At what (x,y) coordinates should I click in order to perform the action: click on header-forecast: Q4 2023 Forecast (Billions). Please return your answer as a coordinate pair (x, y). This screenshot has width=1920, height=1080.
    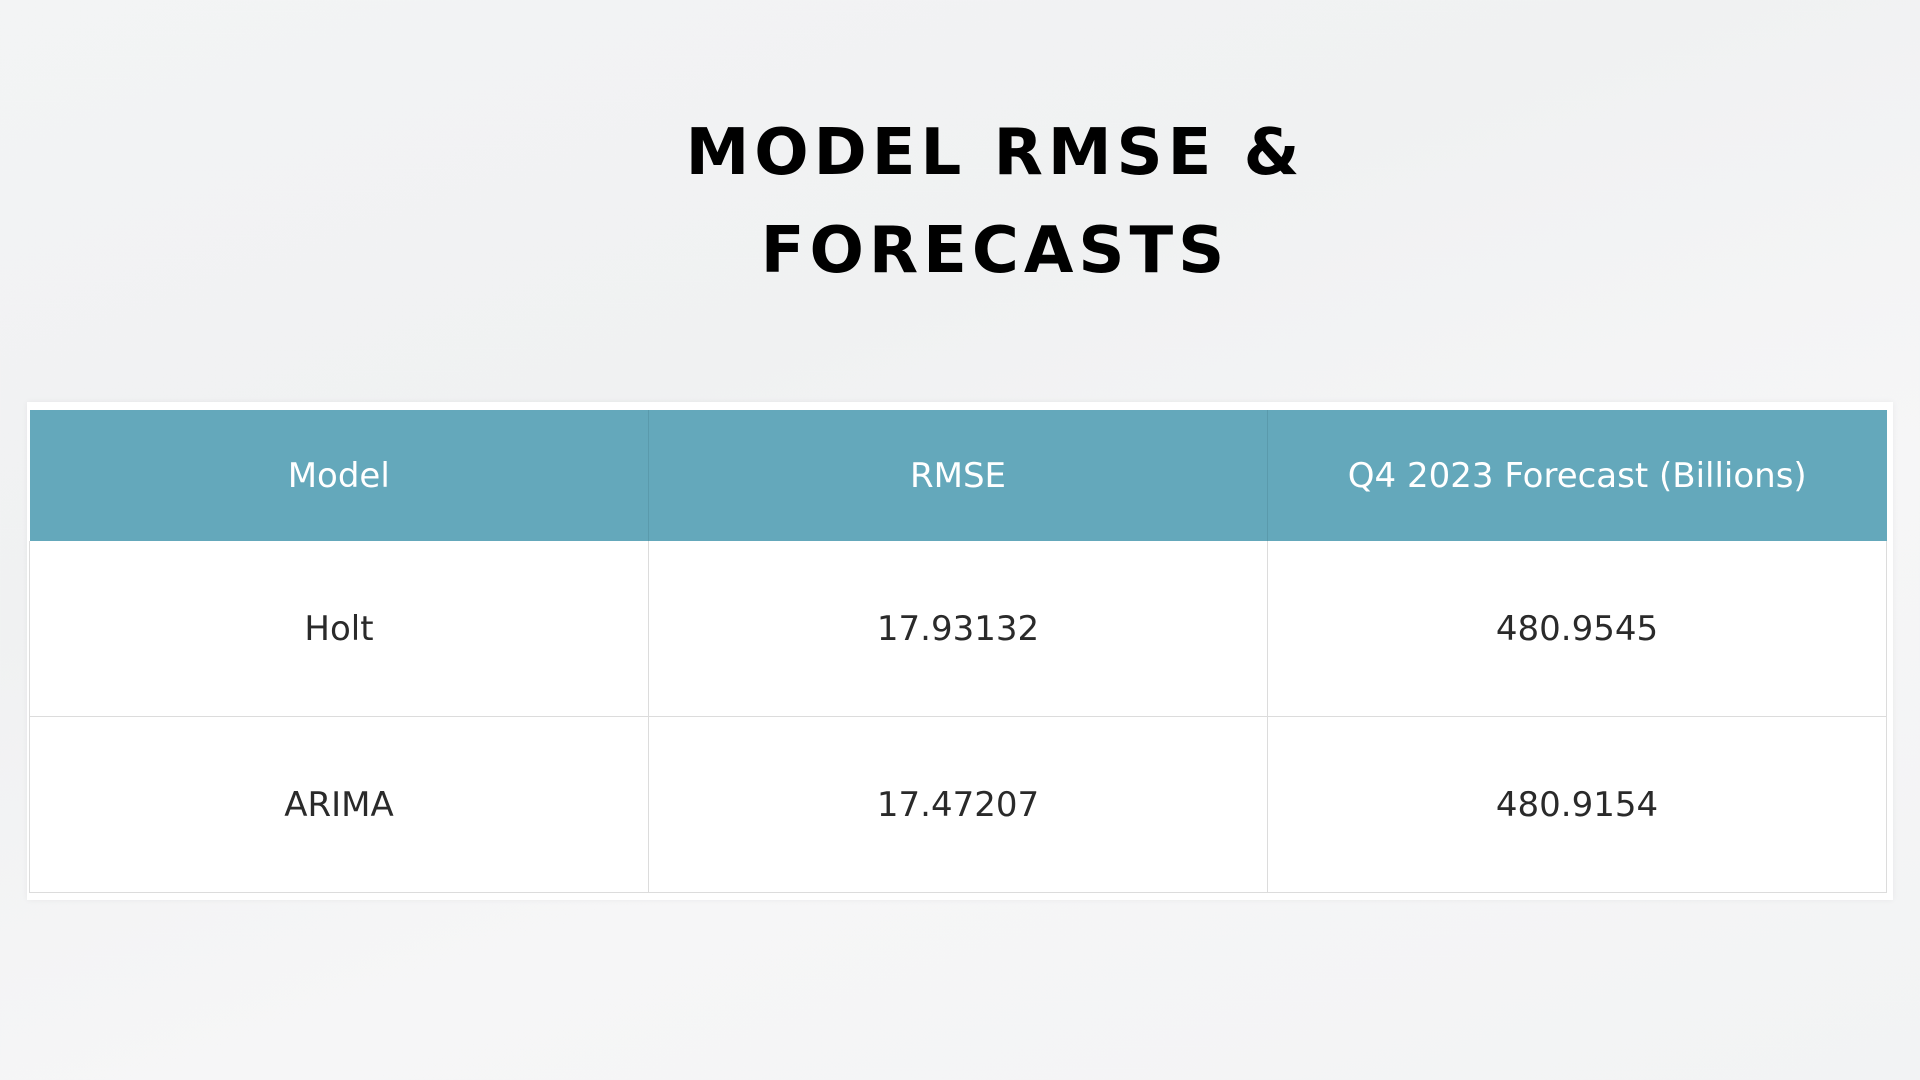
    Looking at the image, I should click on (1577, 475).